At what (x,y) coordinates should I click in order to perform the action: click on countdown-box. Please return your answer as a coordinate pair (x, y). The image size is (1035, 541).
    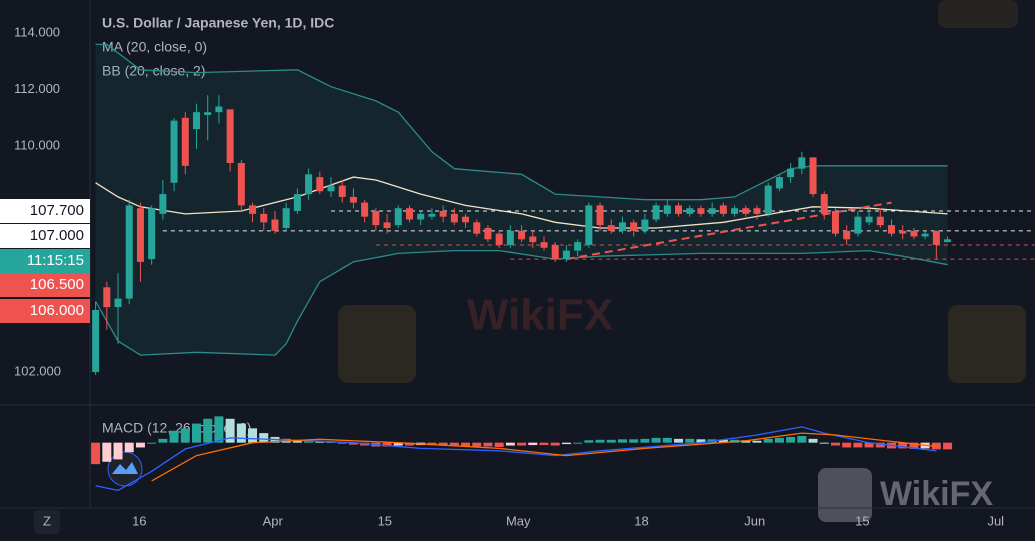
    Looking at the image, I should click on (45, 261).